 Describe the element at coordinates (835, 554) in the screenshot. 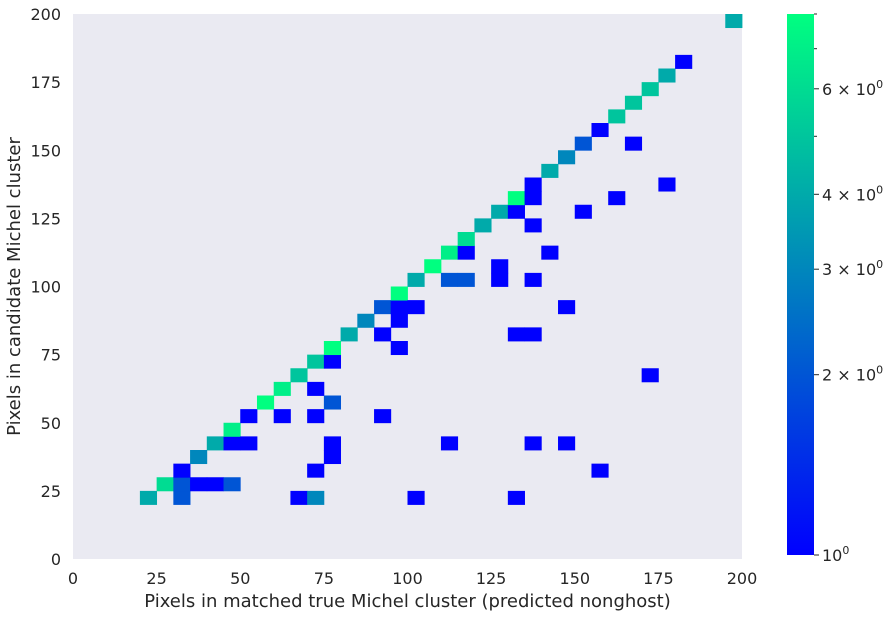

I see `colorbar-tick-label: 100` at that location.